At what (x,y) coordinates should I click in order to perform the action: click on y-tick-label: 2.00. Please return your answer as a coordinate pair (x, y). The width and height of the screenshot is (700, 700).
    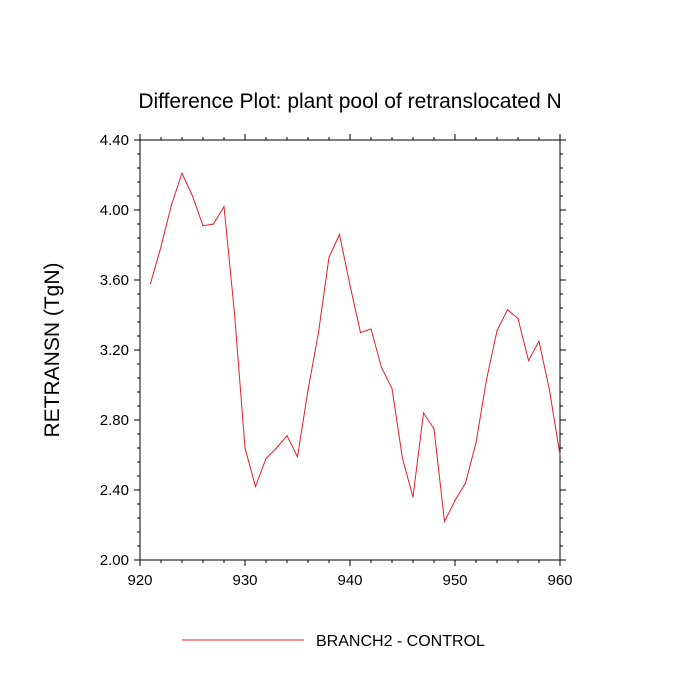
    Looking at the image, I should click on (114, 560).